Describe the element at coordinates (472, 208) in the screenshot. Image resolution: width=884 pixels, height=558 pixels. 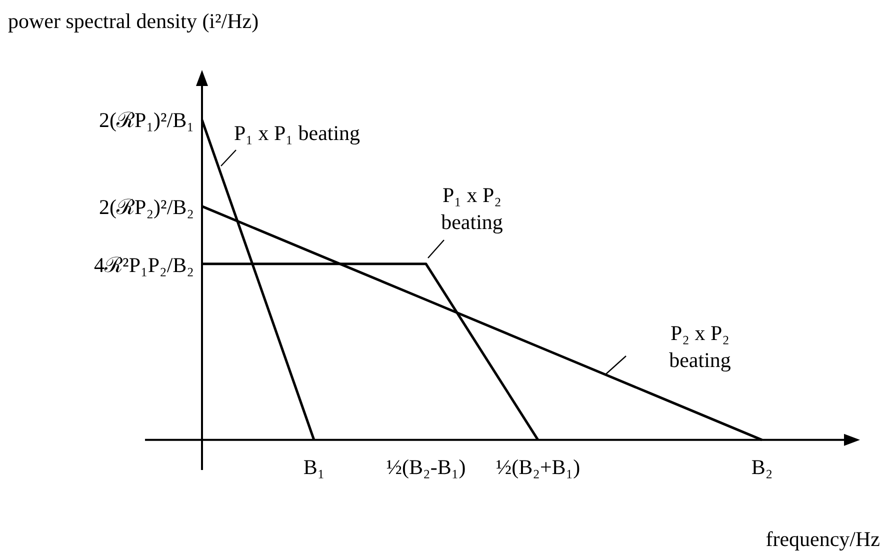
I see `series-label: P₁ x P₂ beating` at that location.